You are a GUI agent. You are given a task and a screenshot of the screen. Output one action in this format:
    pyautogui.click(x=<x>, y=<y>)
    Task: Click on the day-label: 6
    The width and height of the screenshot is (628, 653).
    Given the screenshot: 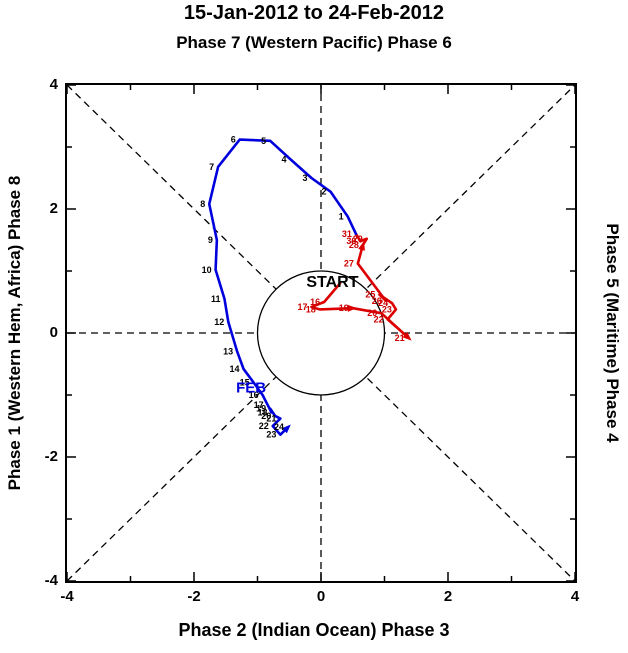 What is the action you would take?
    pyautogui.click(x=233, y=140)
    